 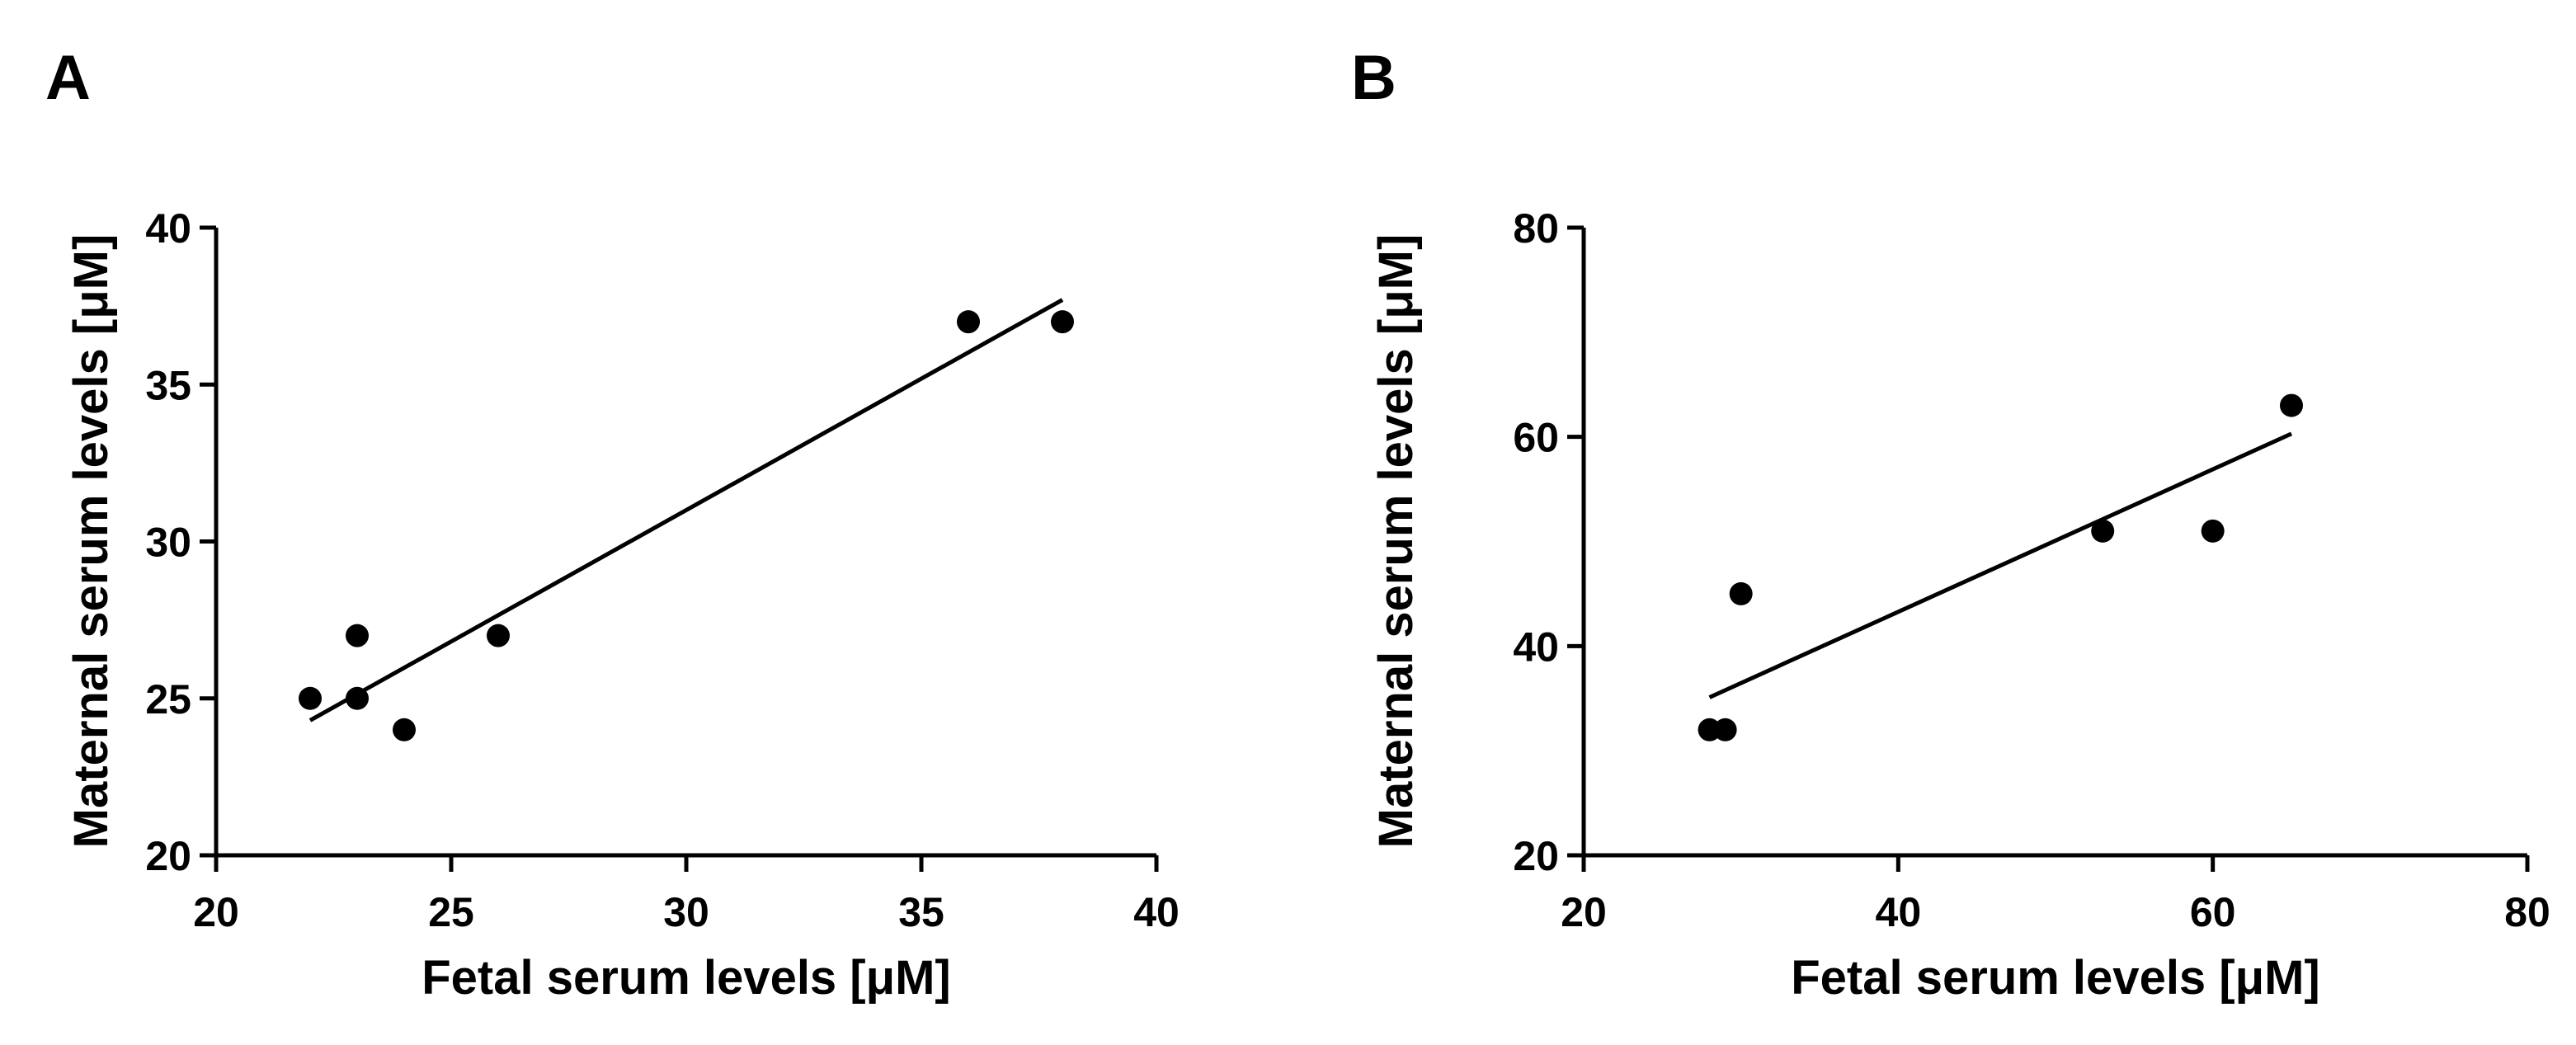 What do you see at coordinates (2527, 912) in the screenshot?
I see `panel-b-x-tick-label: 80` at bounding box center [2527, 912].